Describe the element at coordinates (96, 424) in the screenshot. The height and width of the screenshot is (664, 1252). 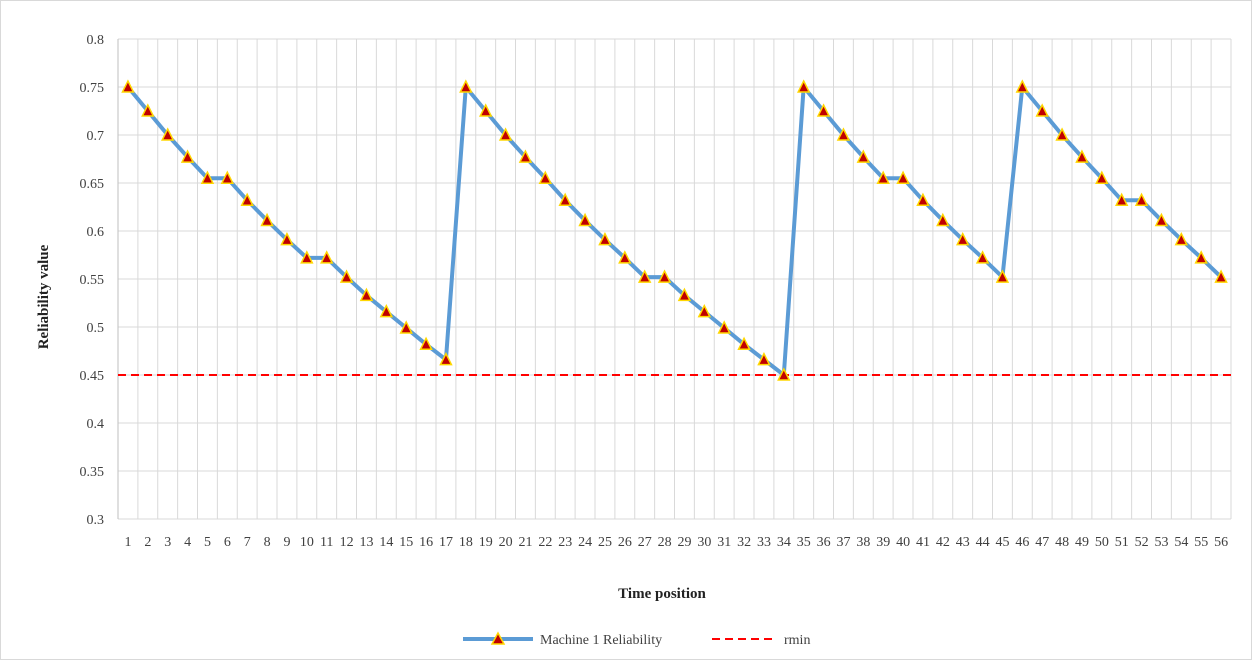
I see `y-tick-label: 0.4` at that location.